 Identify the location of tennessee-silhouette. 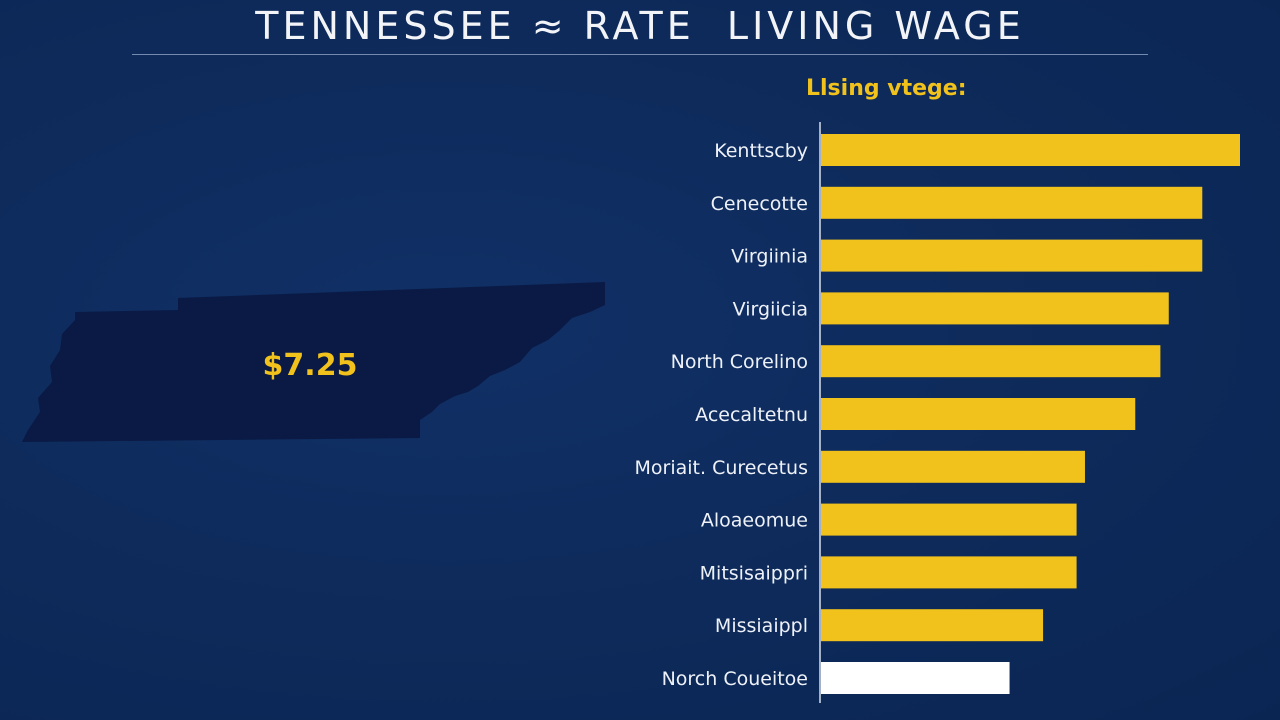
(313, 362).